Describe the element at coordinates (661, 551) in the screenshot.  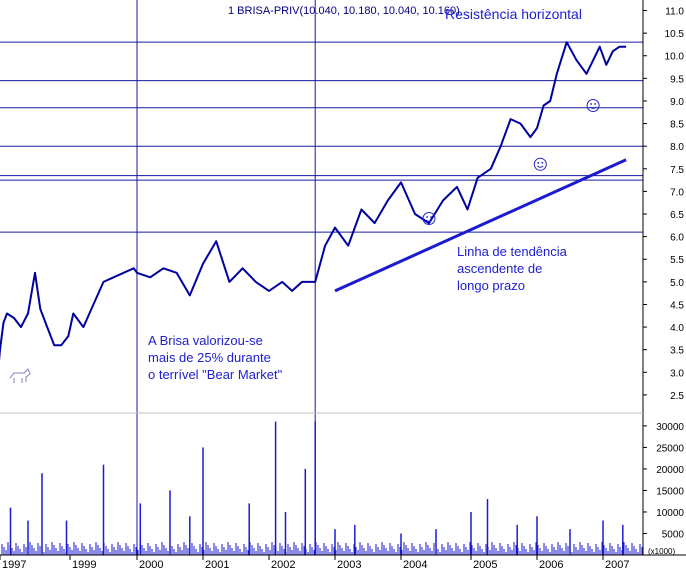
I see `volume-unit-label: (x1000)` at that location.